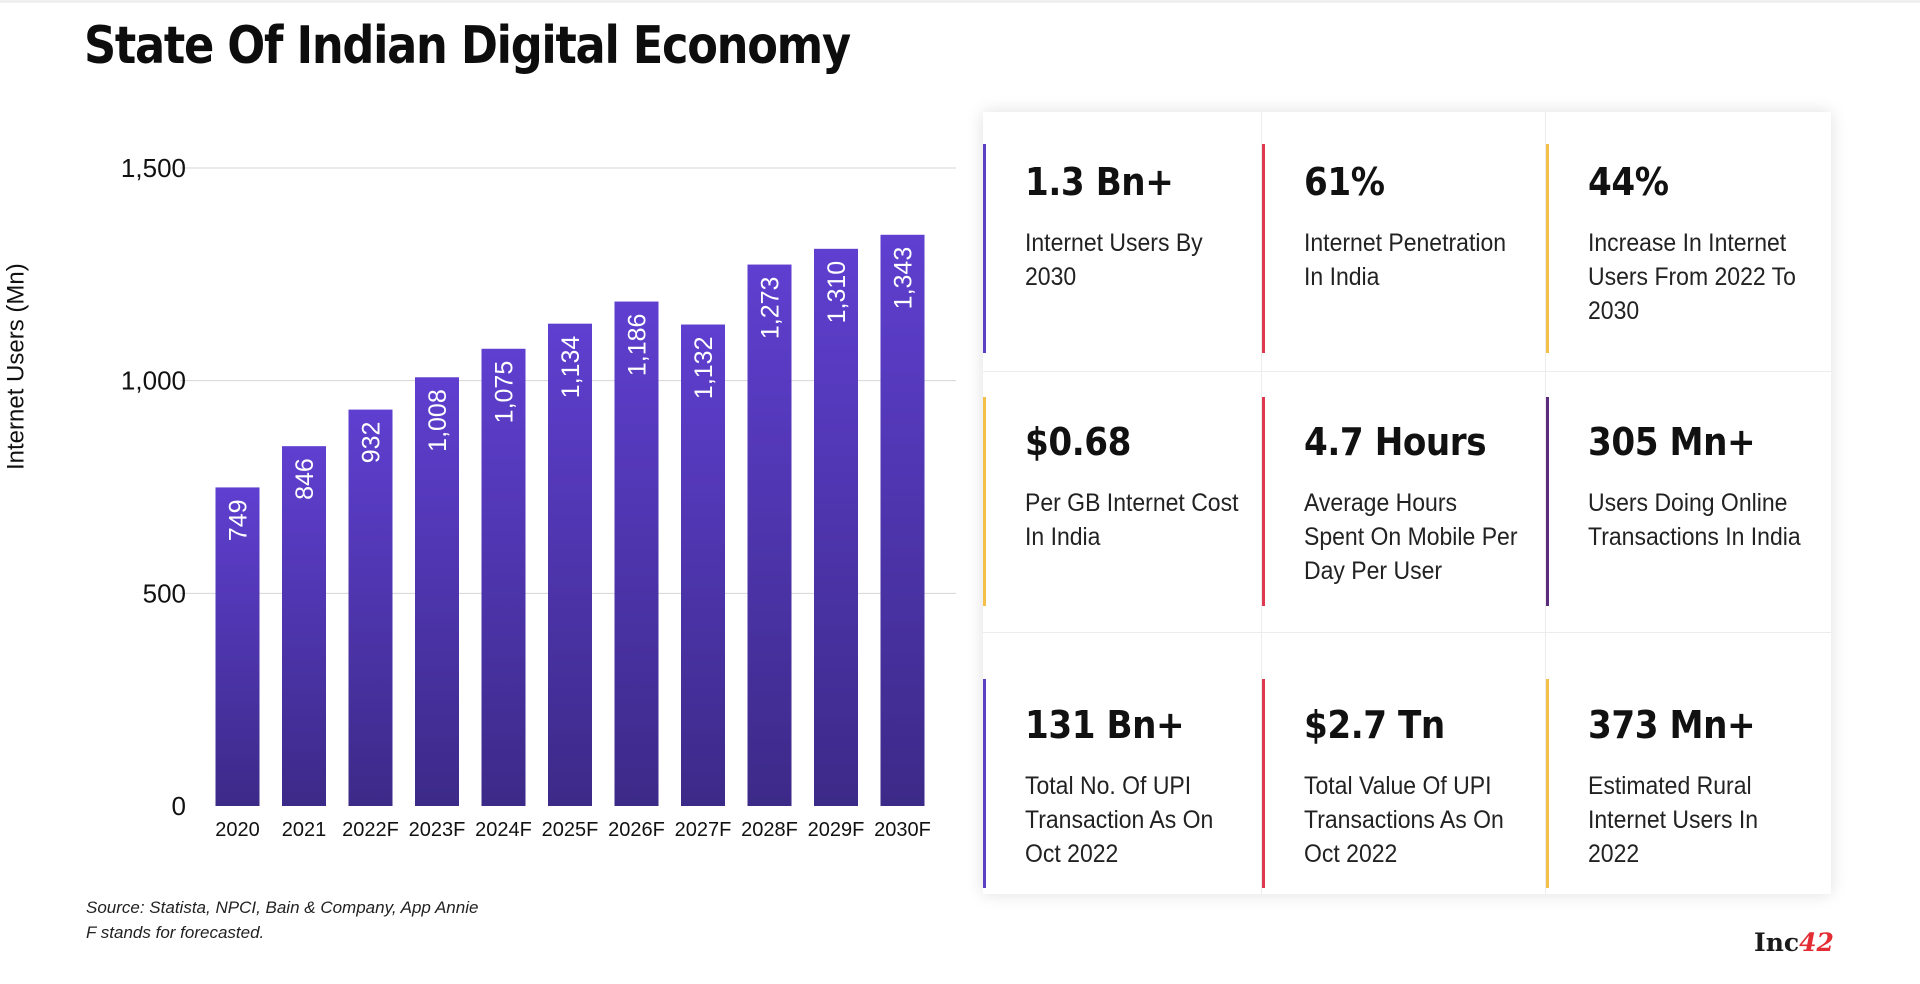 Image resolution: width=1920 pixels, height=984 pixels. I want to click on x-tick-label: 2020, so click(237, 830).